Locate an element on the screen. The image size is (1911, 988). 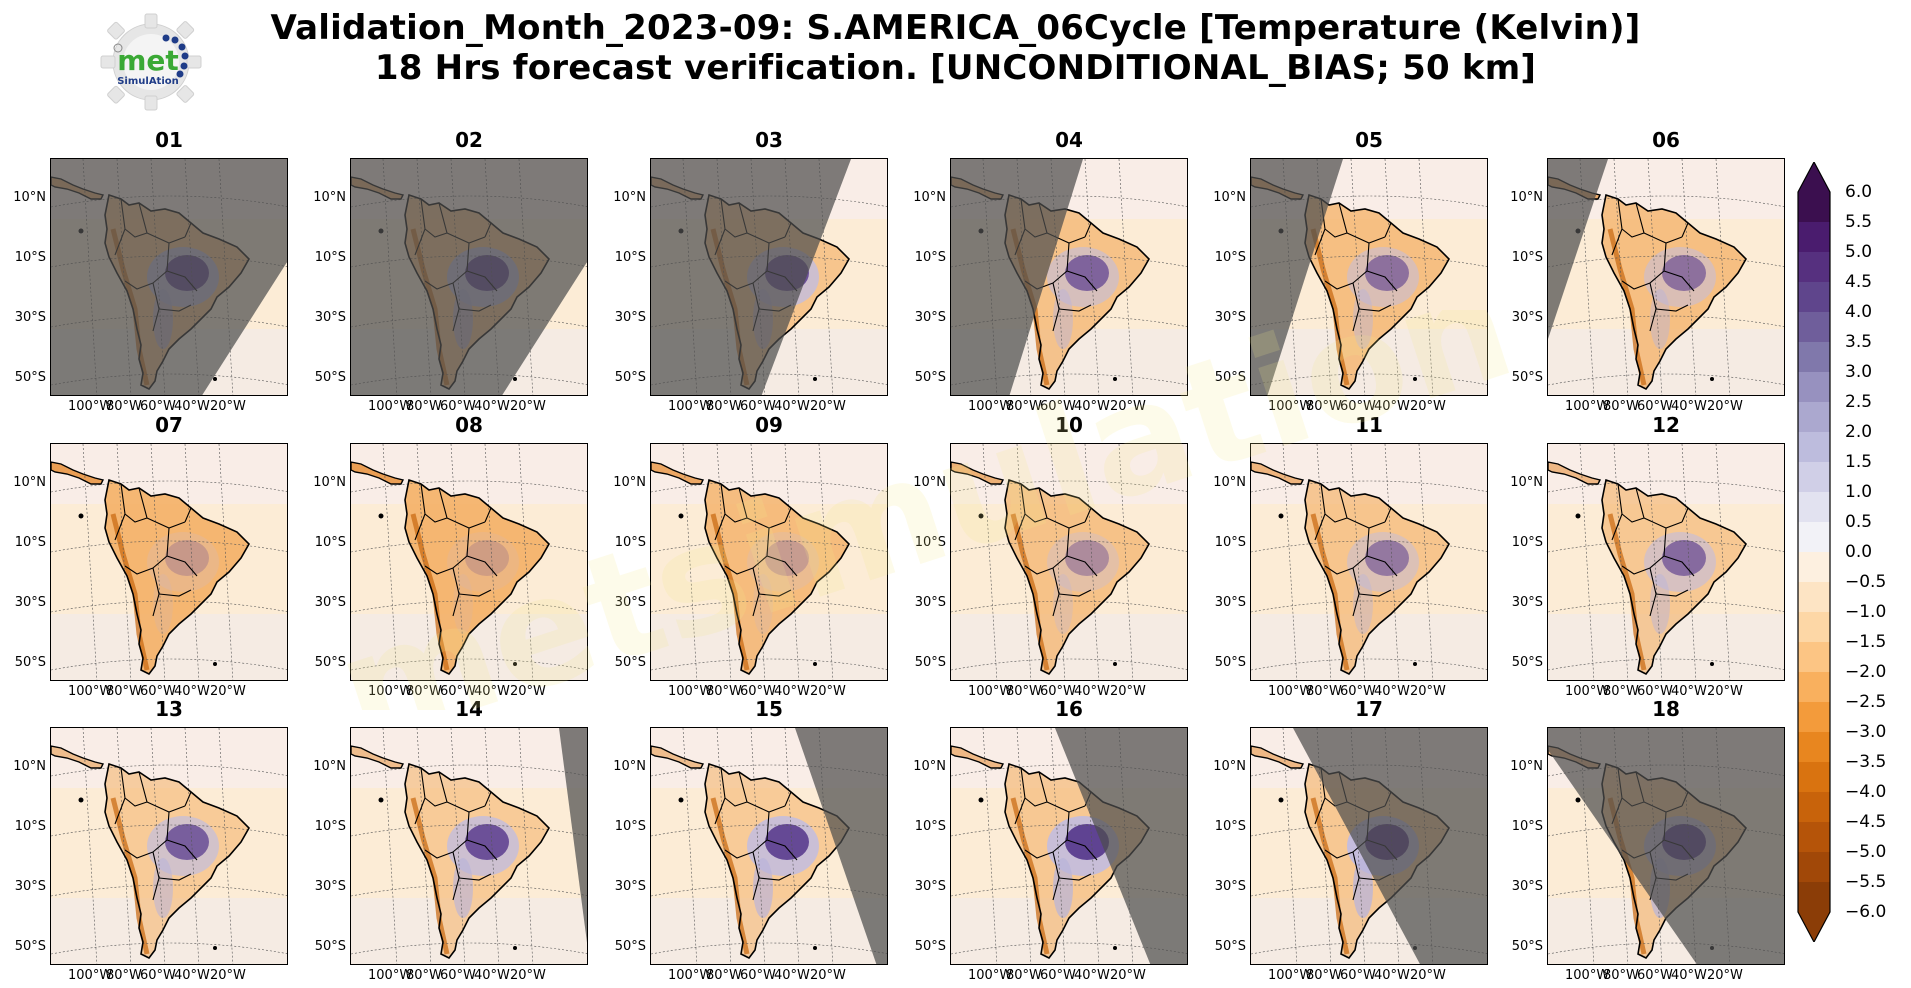
colorbar-tick-label: −5.0 is located at coordinates (1866, 852).